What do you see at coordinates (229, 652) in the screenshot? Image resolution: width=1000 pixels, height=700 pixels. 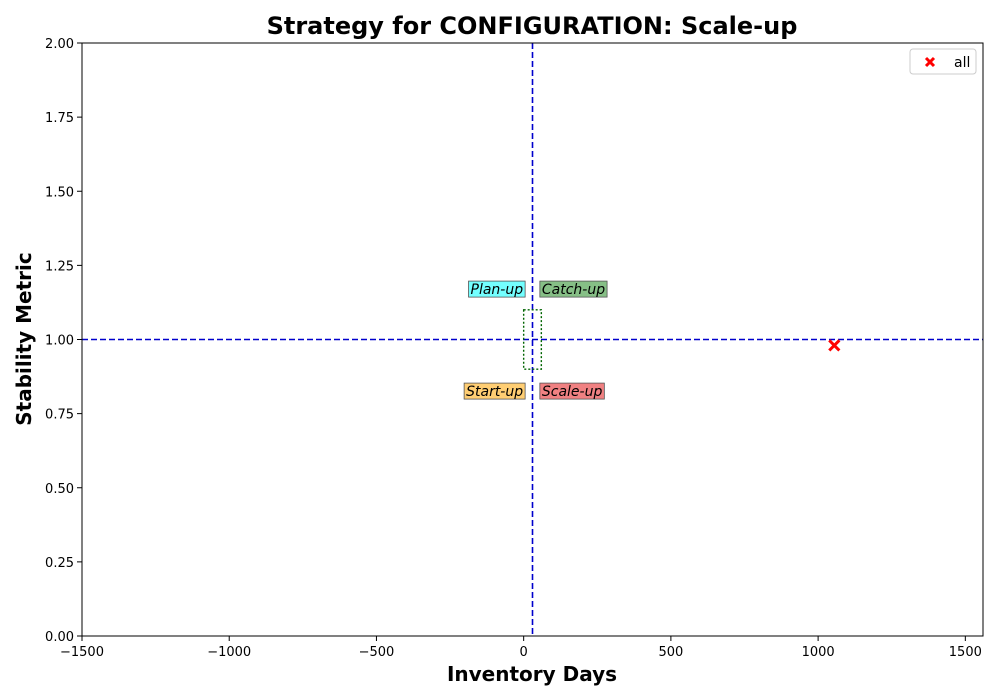 I see `x-tick-label: −1000` at bounding box center [229, 652].